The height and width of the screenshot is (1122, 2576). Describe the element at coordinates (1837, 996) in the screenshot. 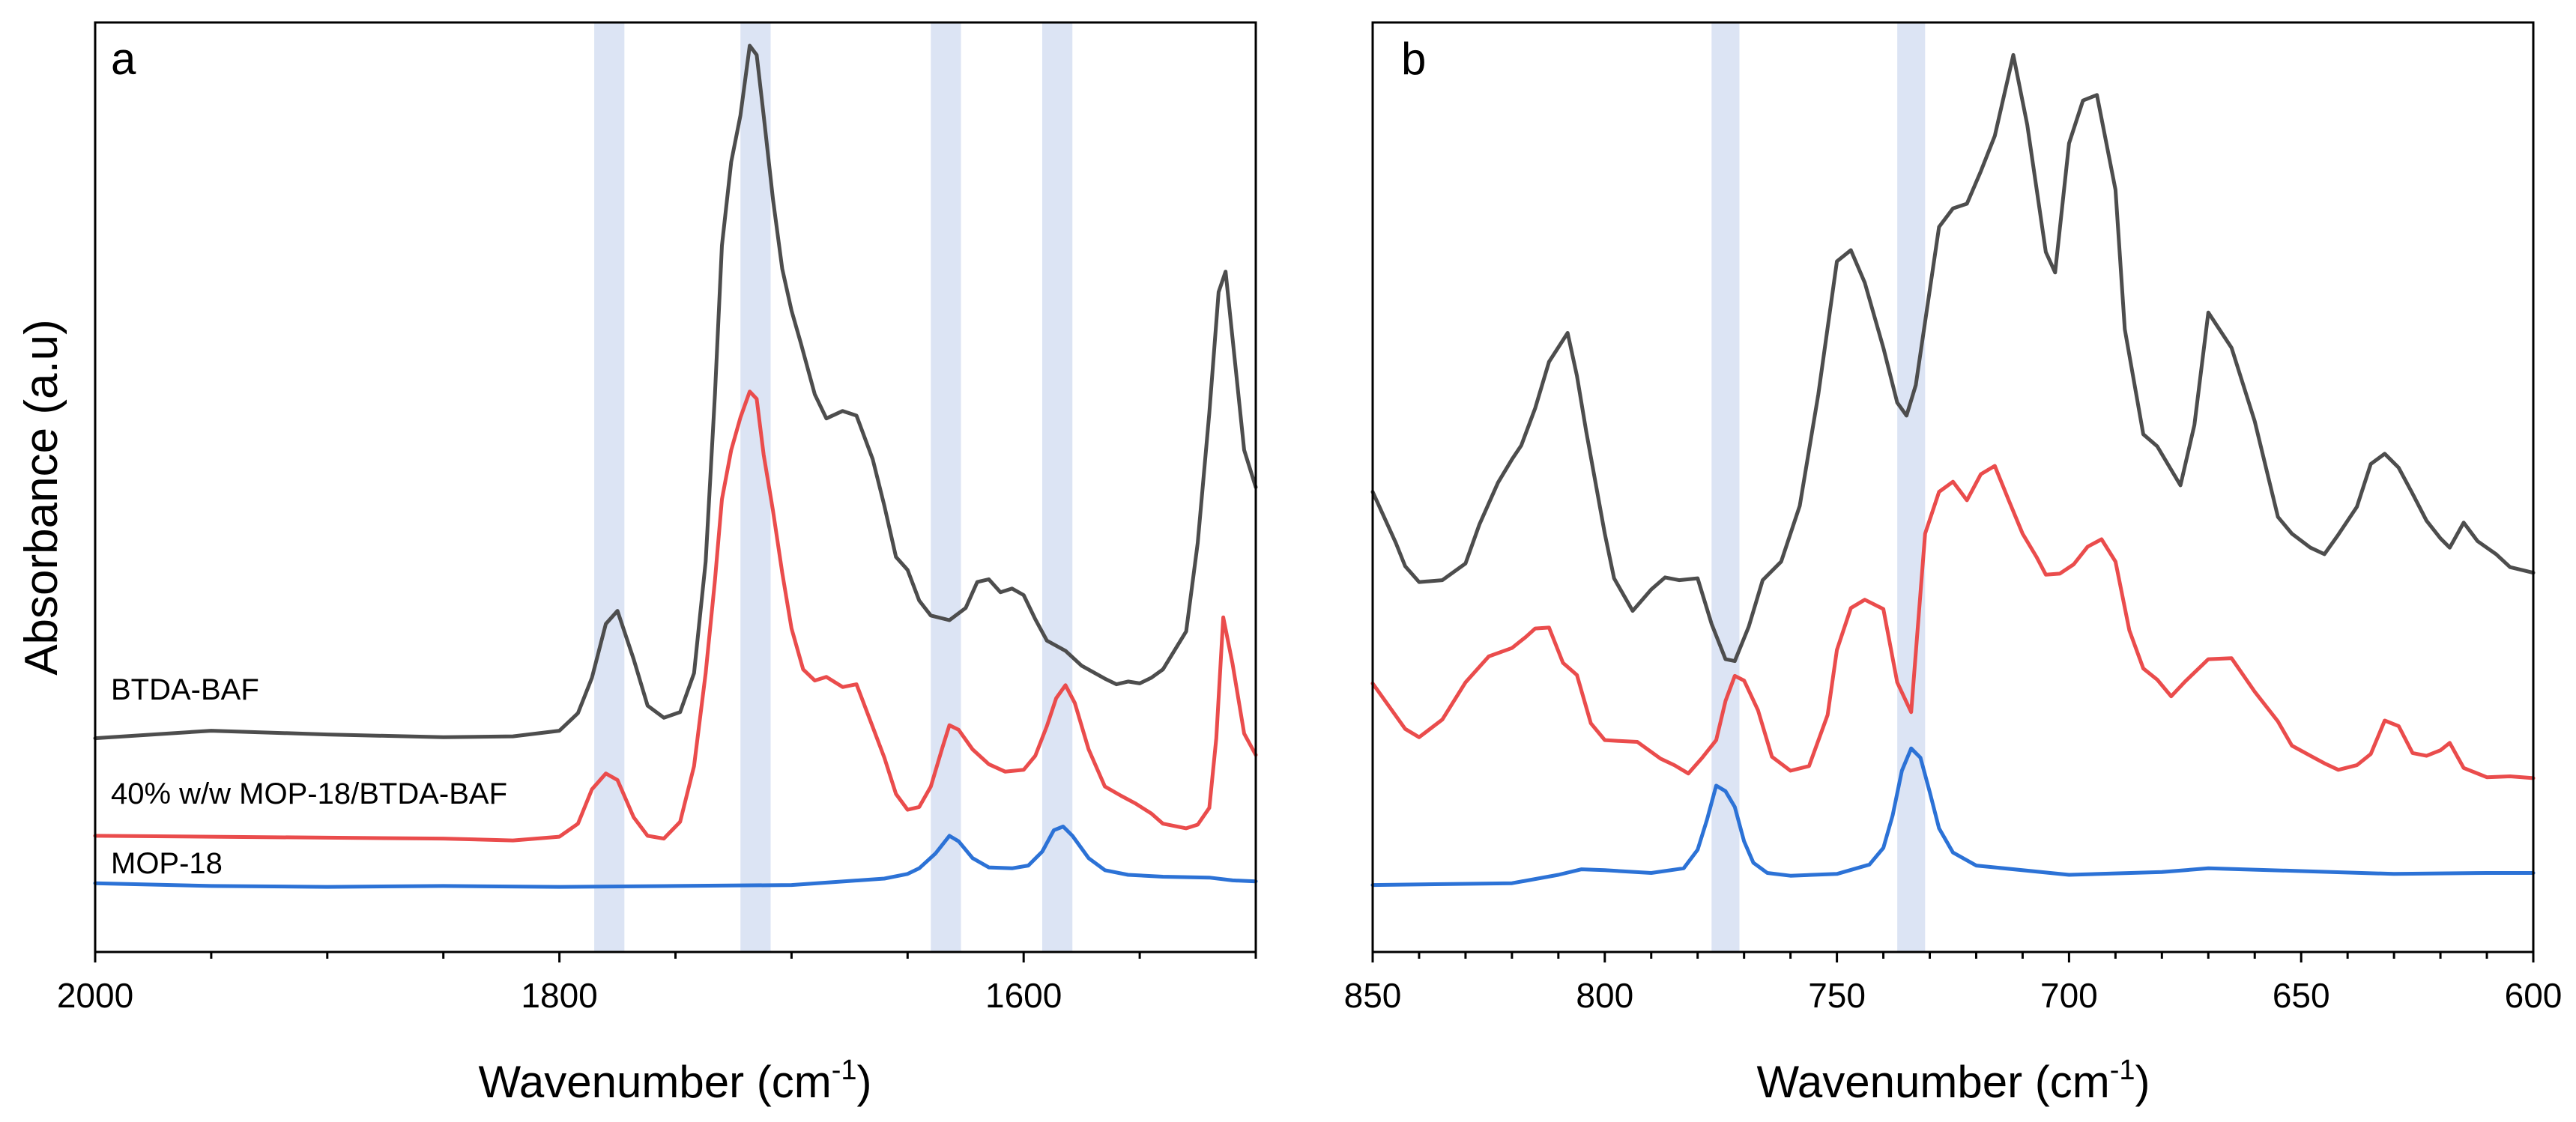

I see `tick-label-b-750: 750` at that location.